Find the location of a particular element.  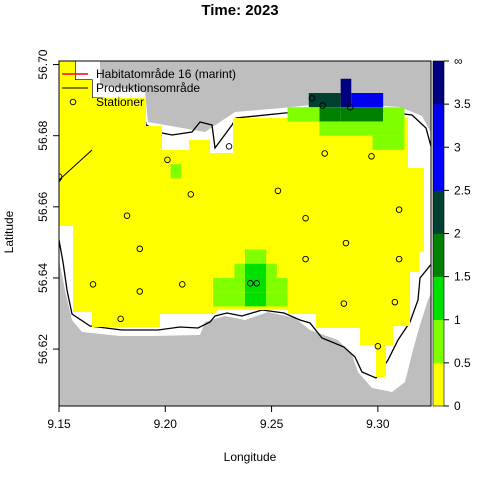

colorbar-tick-label: 2.5 is located at coordinates (462, 190).